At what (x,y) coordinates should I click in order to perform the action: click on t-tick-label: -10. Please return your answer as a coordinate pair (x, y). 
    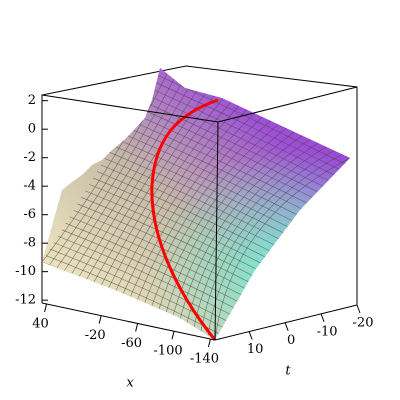
    Looking at the image, I should click on (327, 331).